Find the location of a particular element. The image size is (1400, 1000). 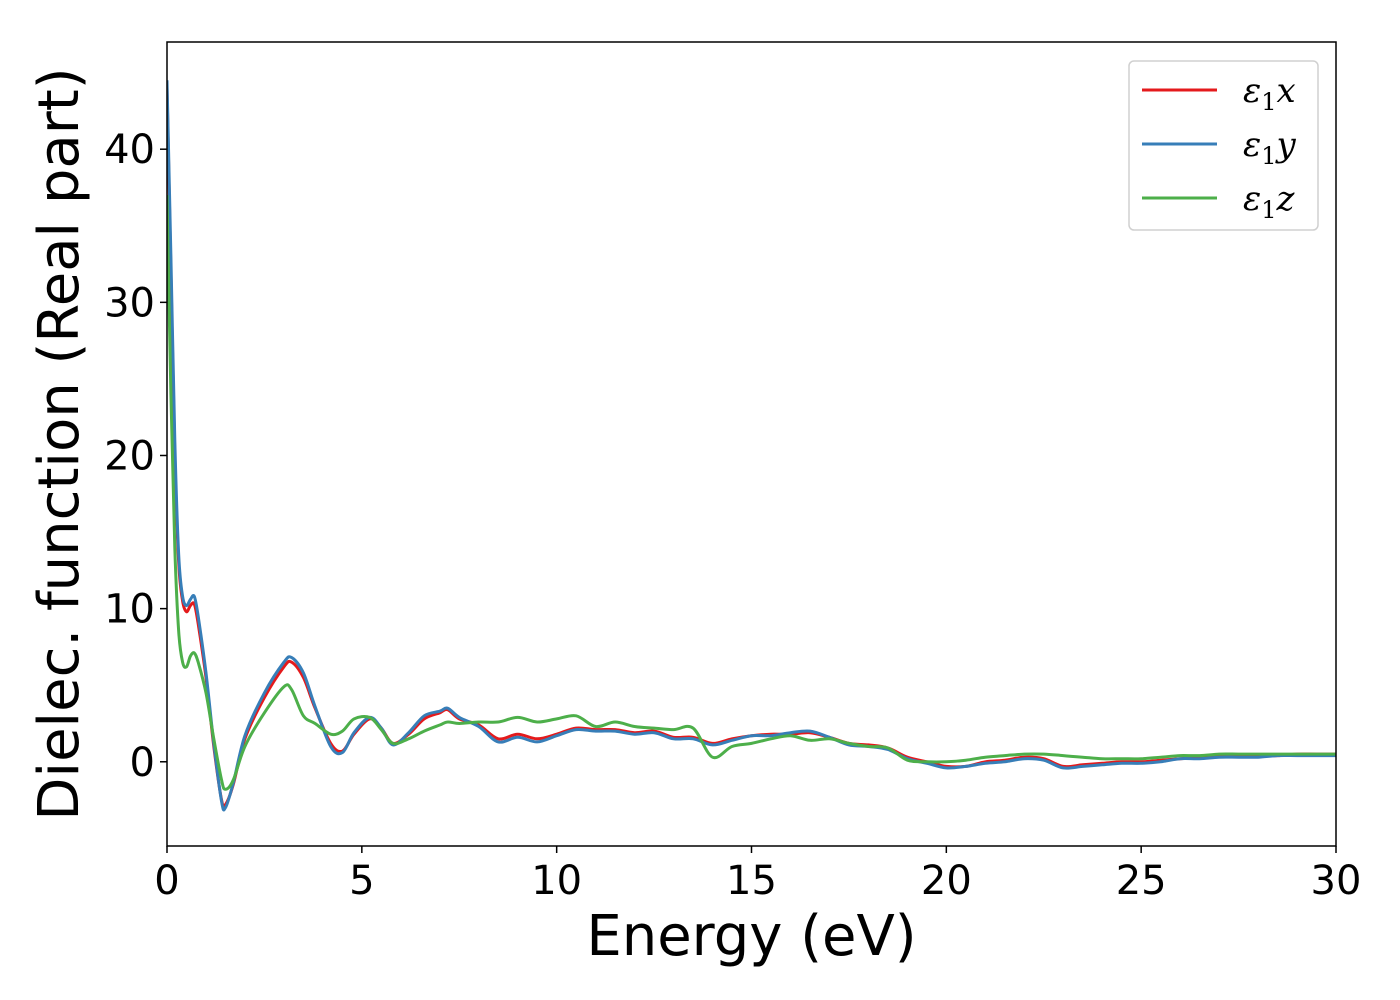

legend: ε1x ε1y ε1z is located at coordinates (1223, 145).